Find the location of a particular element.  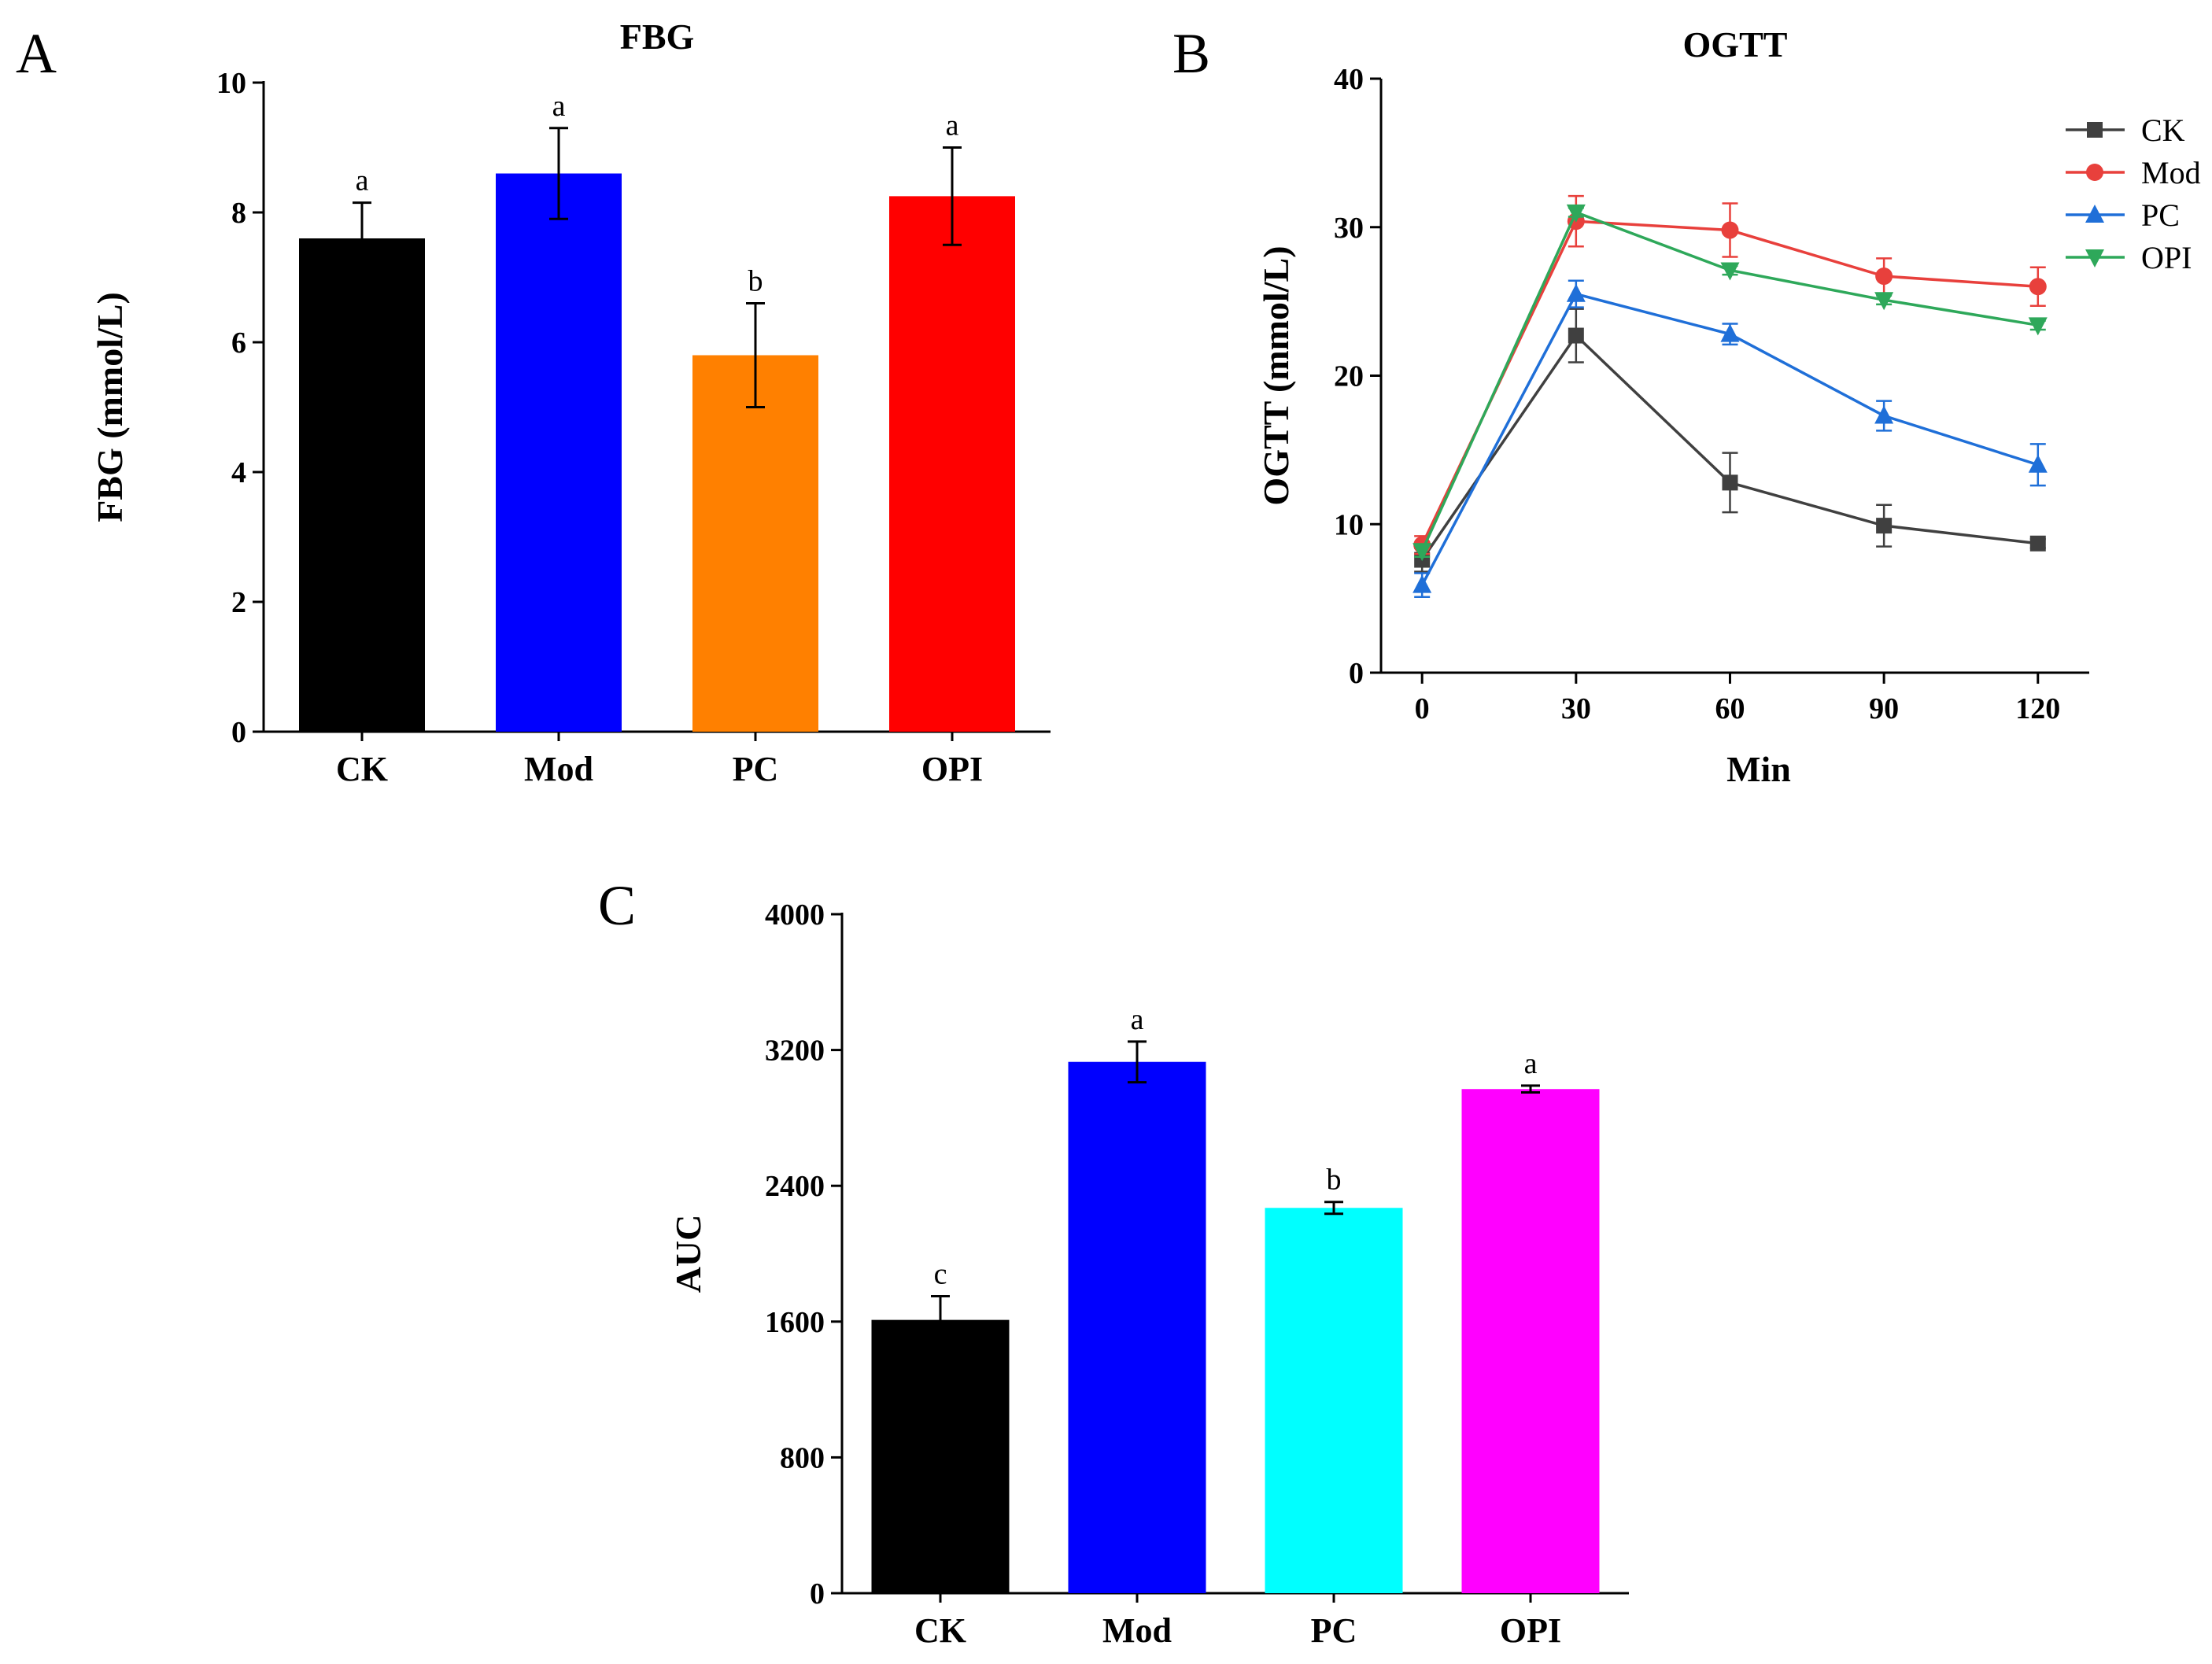

panel-b-letter: B is located at coordinates (1191, 53).